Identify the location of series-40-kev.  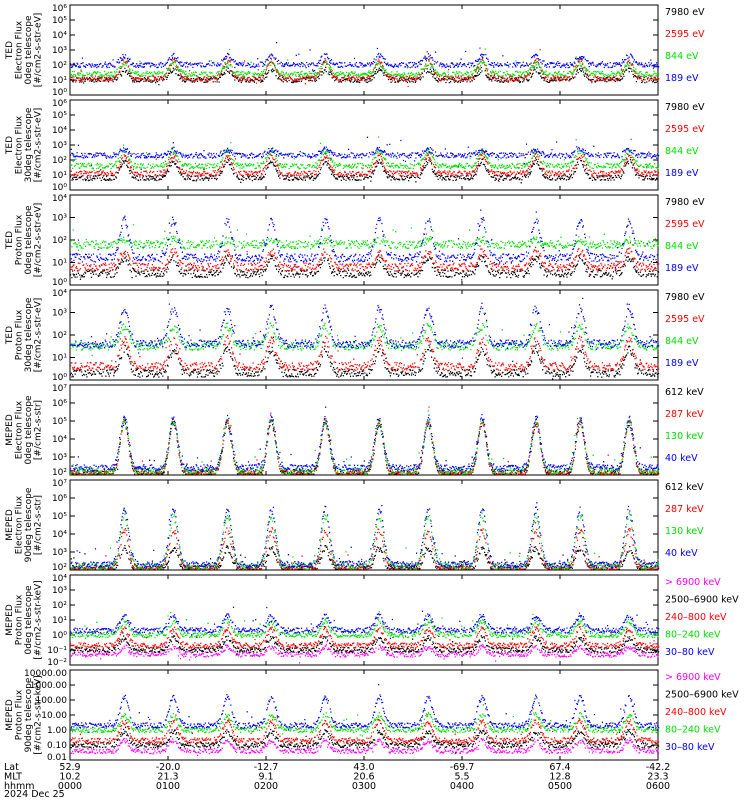
(364, 535).